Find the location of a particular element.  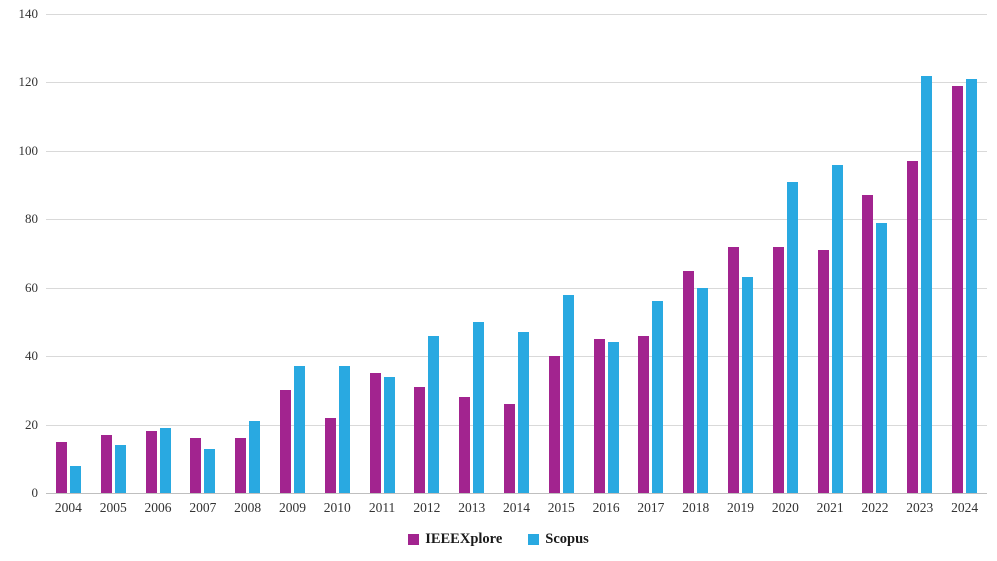

x-tick-label-2014: 2014 is located at coordinates (516, 507).